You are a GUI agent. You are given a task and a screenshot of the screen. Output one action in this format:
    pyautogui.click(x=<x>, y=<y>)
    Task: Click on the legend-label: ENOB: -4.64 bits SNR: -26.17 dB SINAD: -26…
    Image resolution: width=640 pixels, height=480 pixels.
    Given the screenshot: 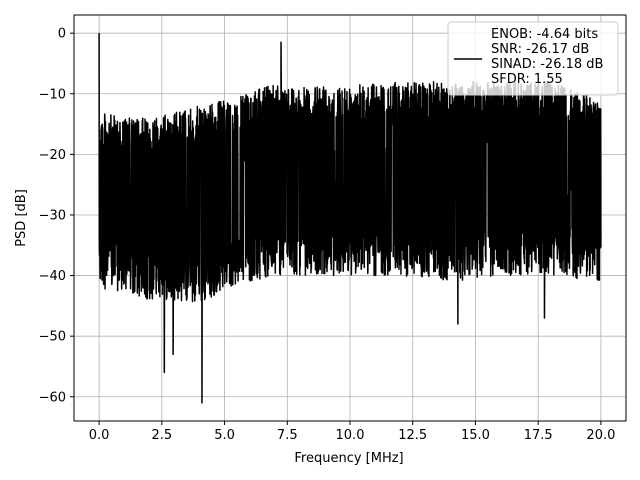 What is the action you would take?
    pyautogui.click(x=547, y=57)
    